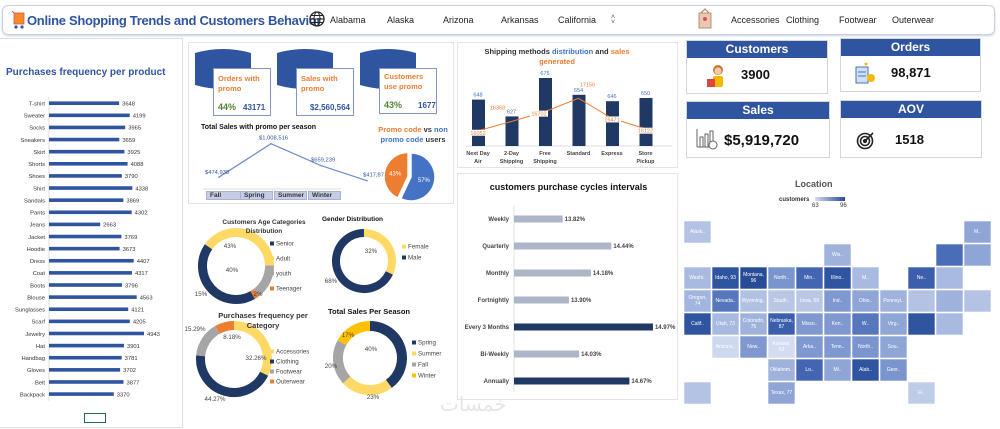  I want to click on product-label: Blouse, so click(36, 298).